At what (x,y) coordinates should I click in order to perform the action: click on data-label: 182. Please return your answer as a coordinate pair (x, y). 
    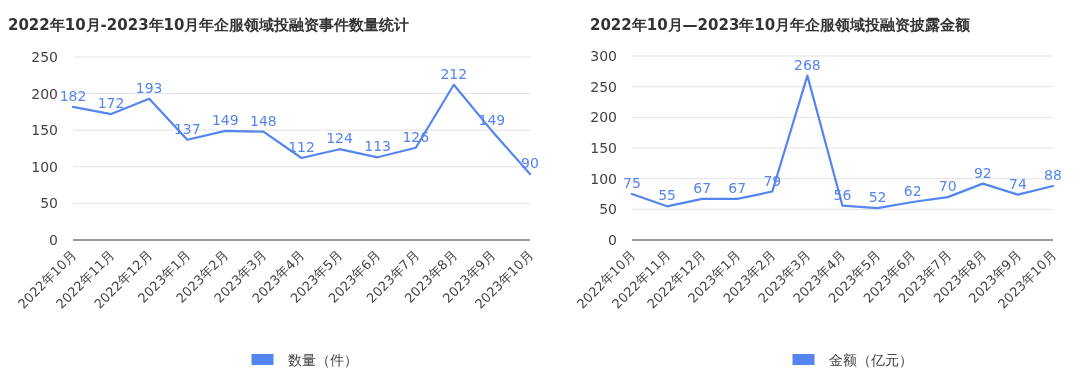
    Looking at the image, I should click on (73, 95).